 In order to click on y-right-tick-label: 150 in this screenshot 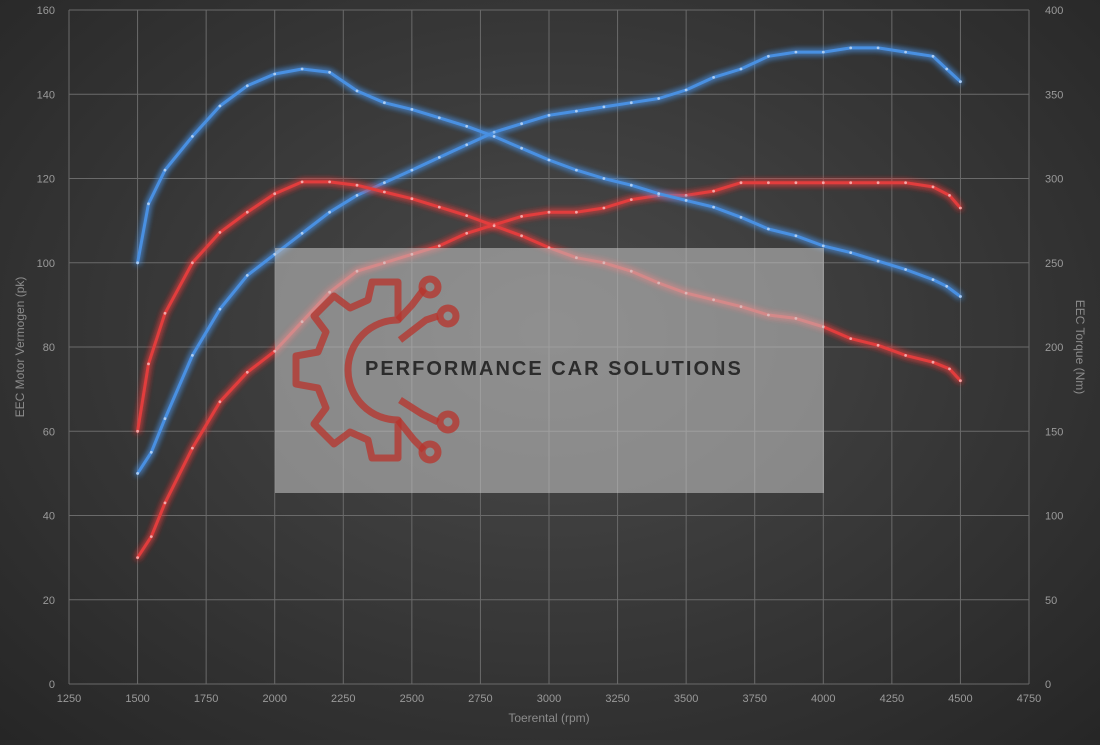, I will do `click(1054, 432)`.